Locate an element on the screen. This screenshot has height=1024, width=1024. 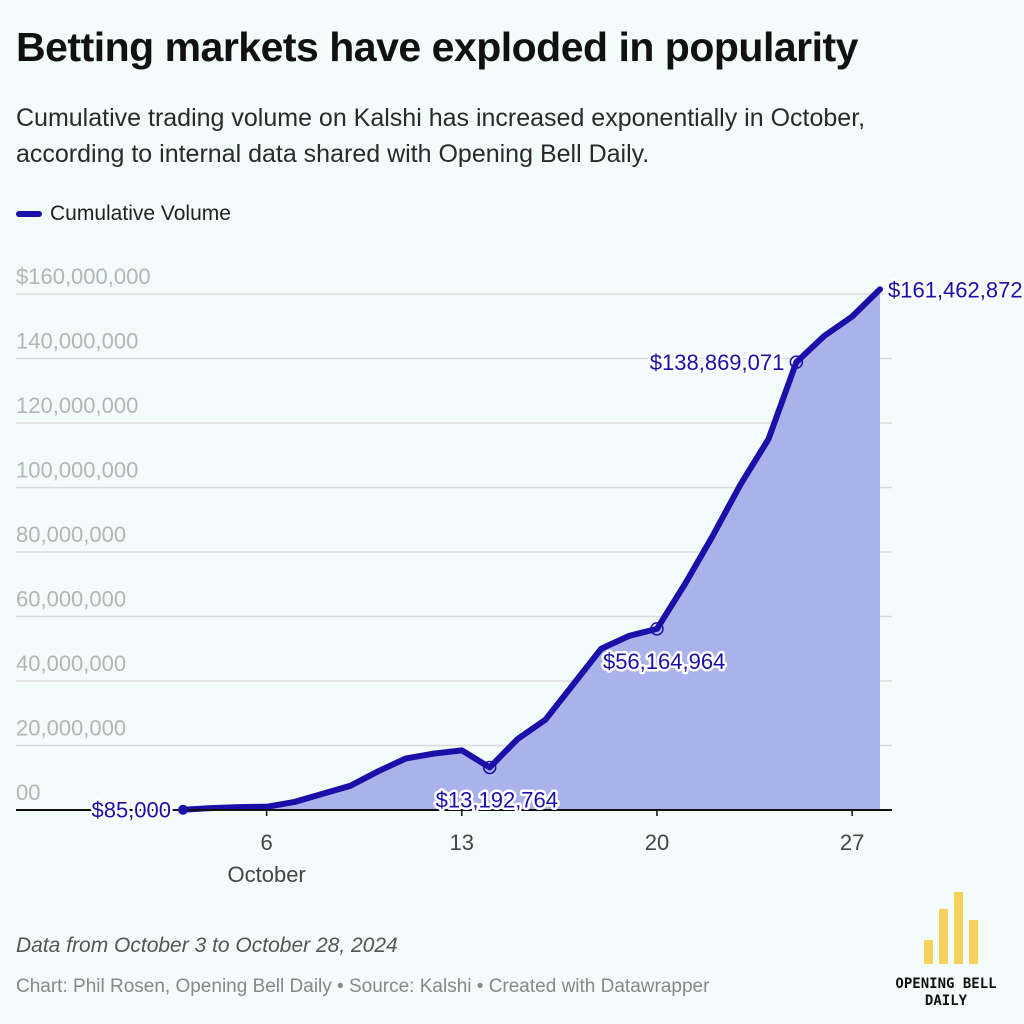
annotation-dot is located at coordinates (183, 809).